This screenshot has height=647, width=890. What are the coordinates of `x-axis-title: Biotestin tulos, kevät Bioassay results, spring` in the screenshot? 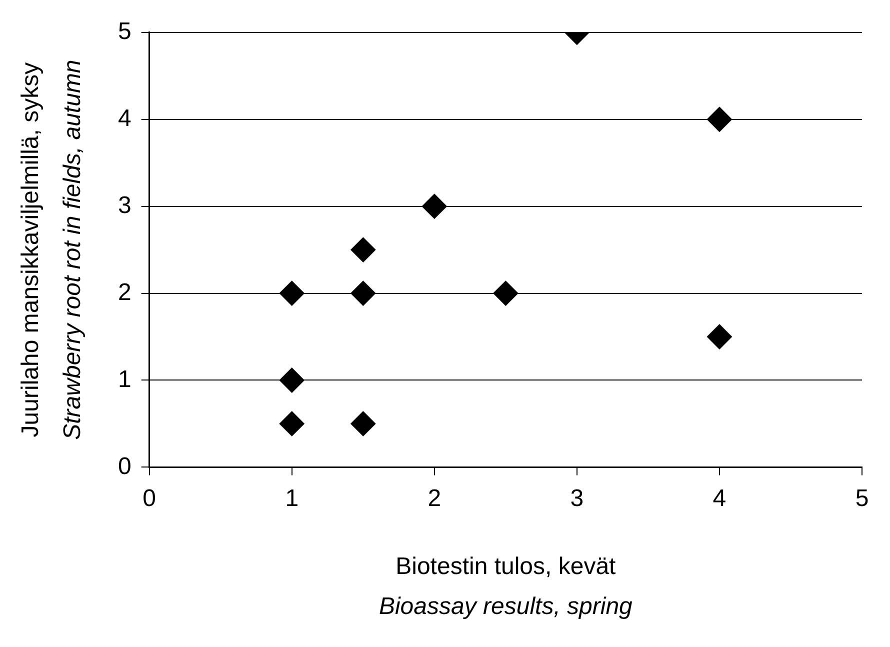 It's located at (506, 586).